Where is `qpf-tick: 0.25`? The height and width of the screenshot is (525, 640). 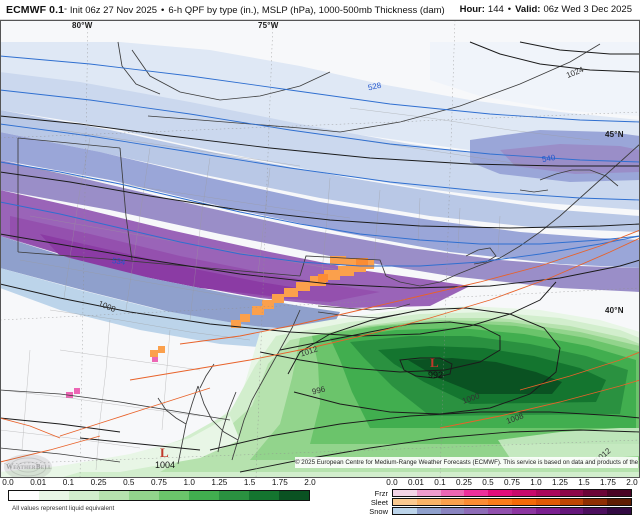
qpf-tick: 0.25 is located at coordinates (98, 482).